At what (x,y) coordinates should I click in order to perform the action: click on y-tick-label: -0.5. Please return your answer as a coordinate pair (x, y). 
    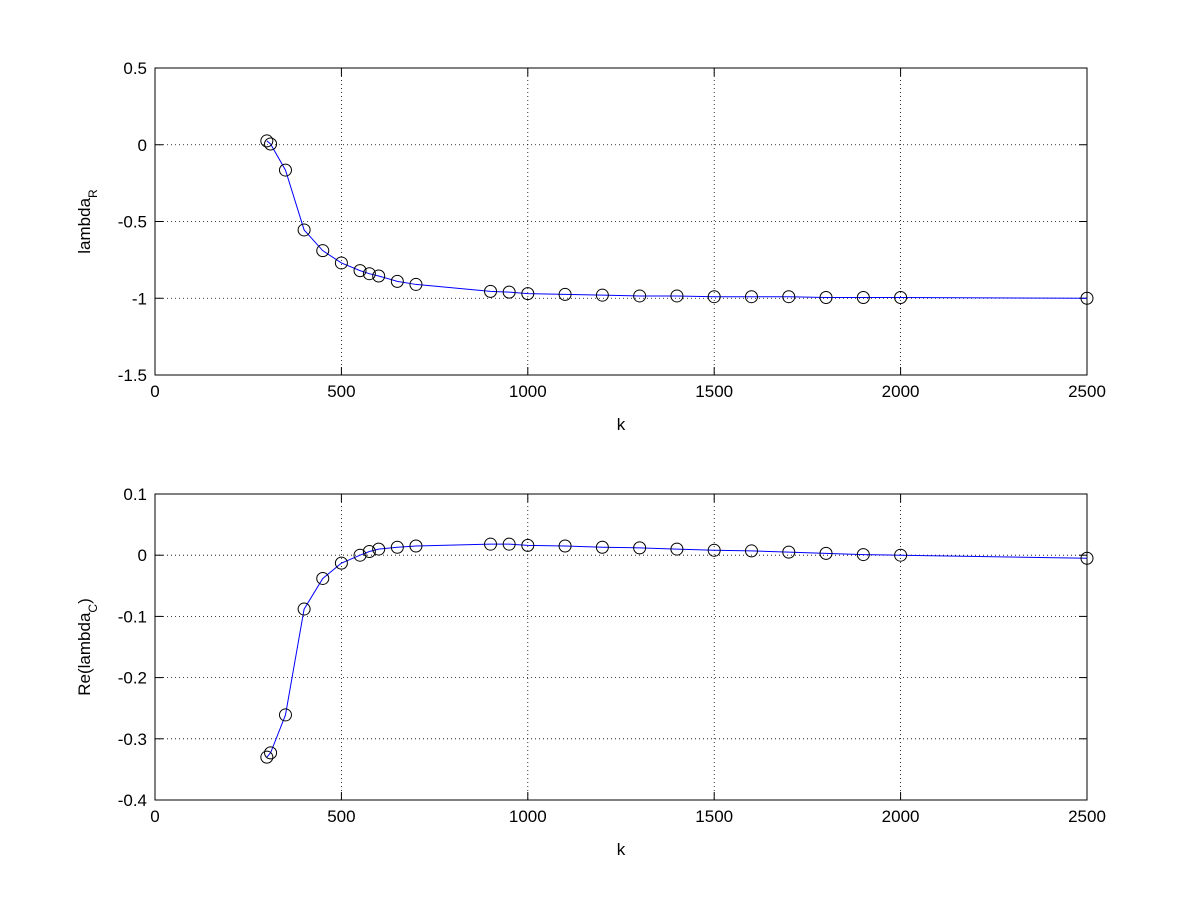
    Looking at the image, I should click on (132, 222).